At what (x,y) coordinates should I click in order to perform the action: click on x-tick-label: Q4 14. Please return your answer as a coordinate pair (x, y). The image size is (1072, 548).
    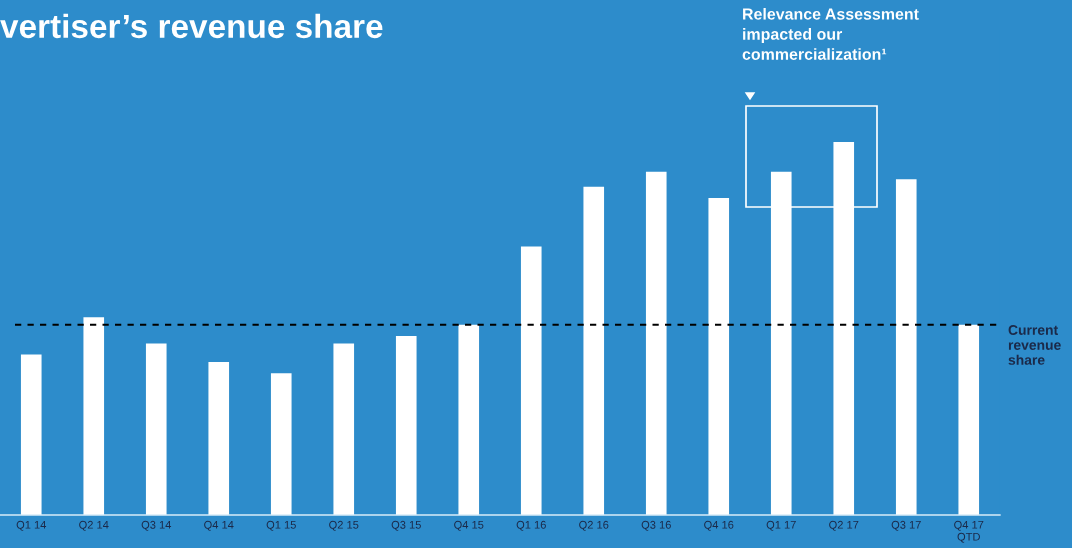
    Looking at the image, I should click on (219, 525).